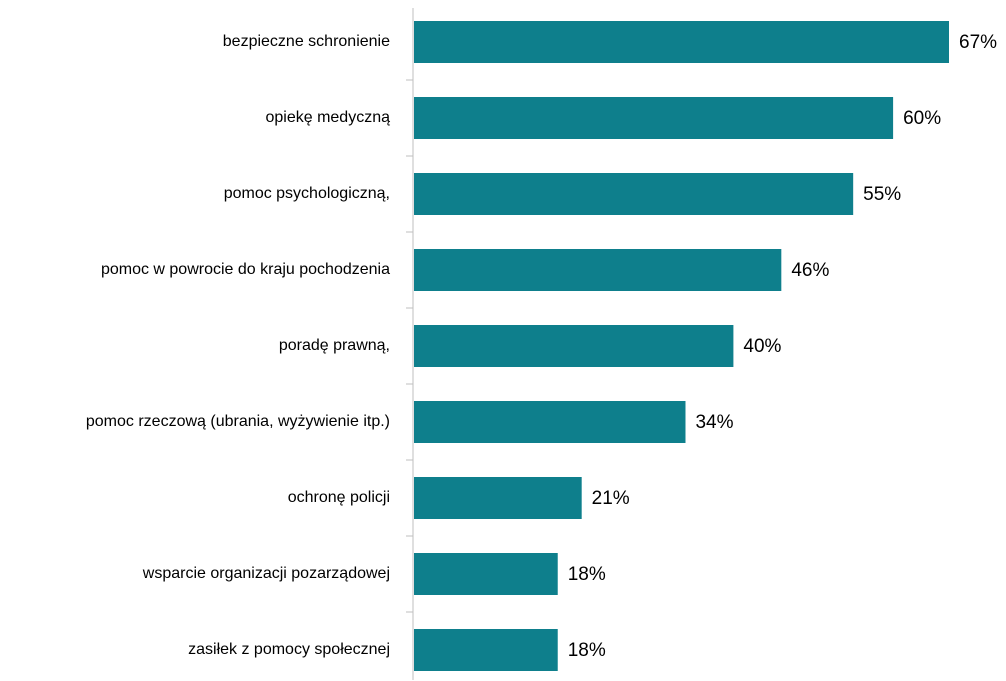 The image size is (1006, 681). Describe the element at coordinates (611, 498) in the screenshot. I see `value-label: 21%` at that location.